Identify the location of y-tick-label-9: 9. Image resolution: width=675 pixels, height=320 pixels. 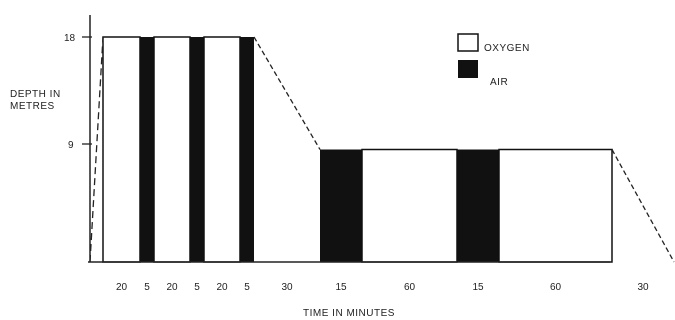
(71, 145).